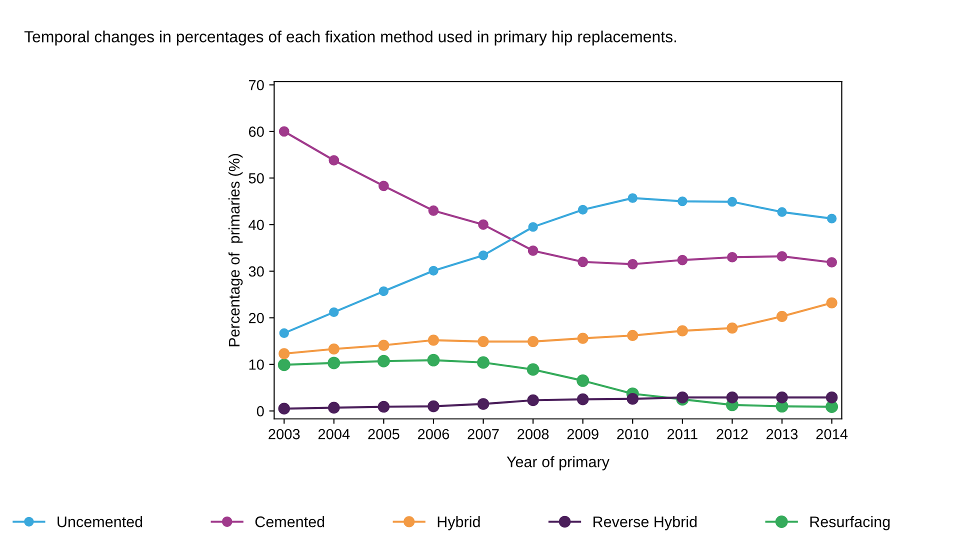  I want to click on x-tick-label: 2003, so click(284, 434).